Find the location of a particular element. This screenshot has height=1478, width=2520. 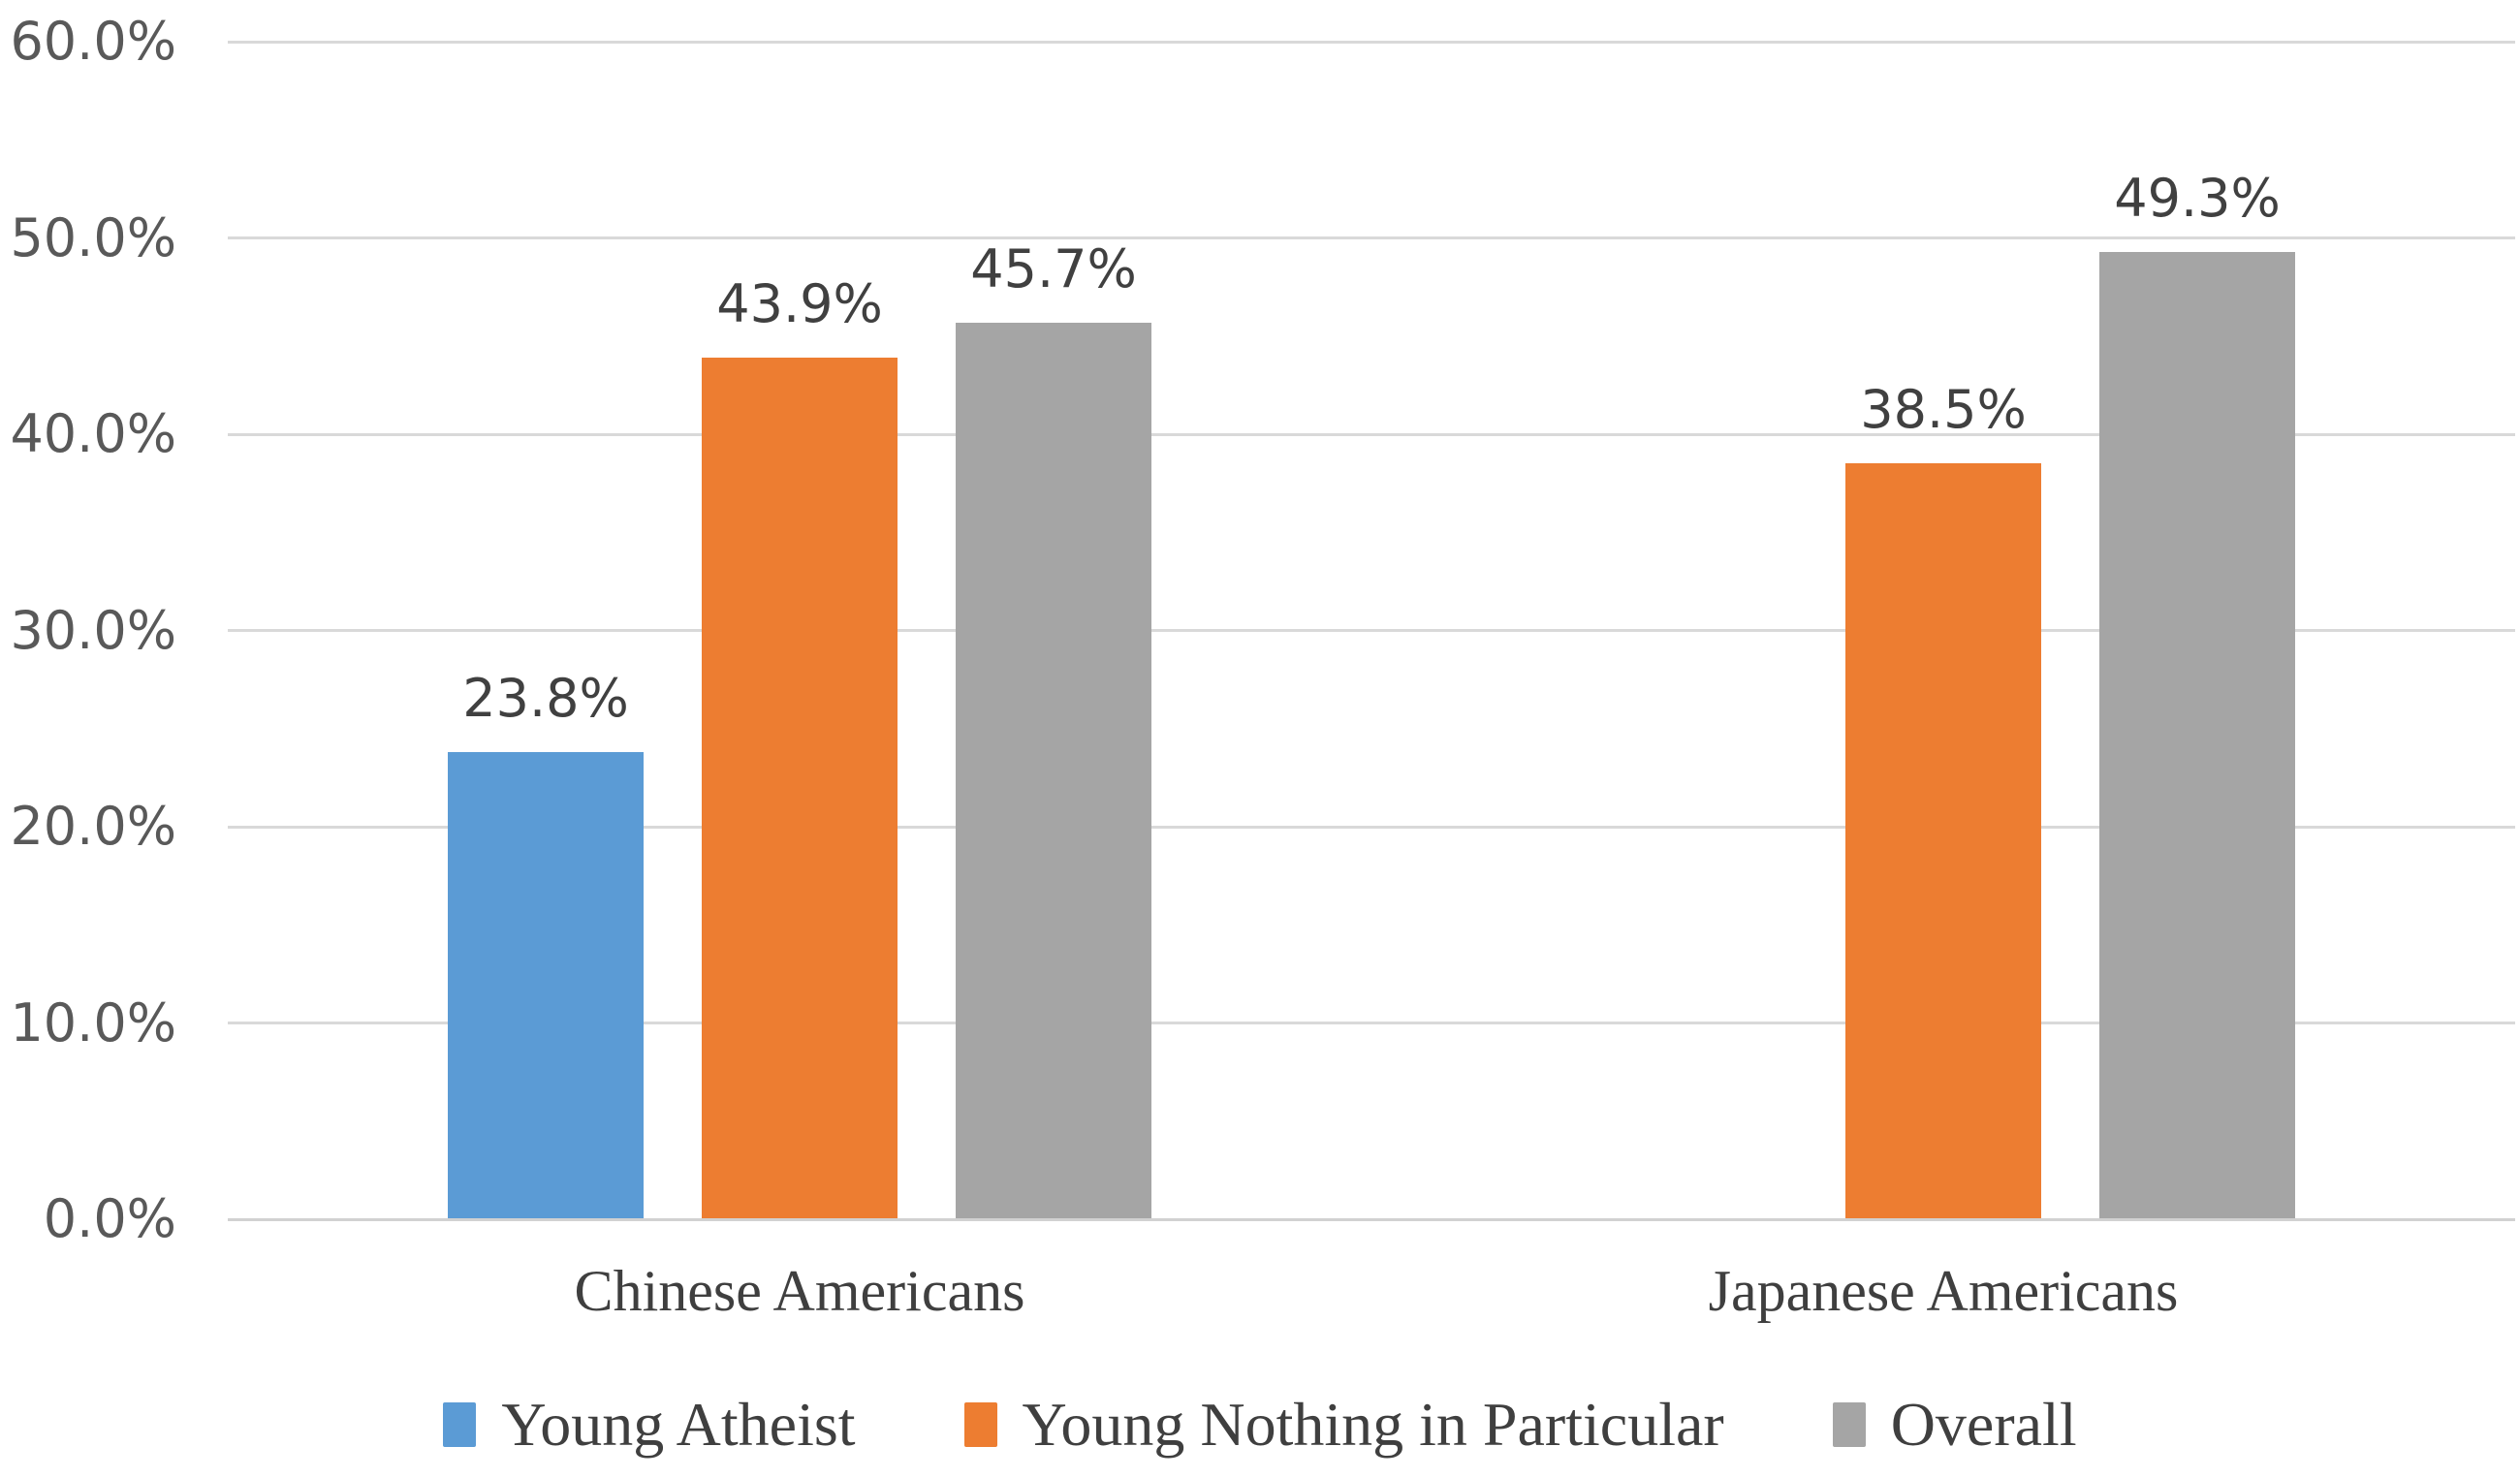

data-label-young-atheist-chinese-americans: 23.8% is located at coordinates (545, 698).